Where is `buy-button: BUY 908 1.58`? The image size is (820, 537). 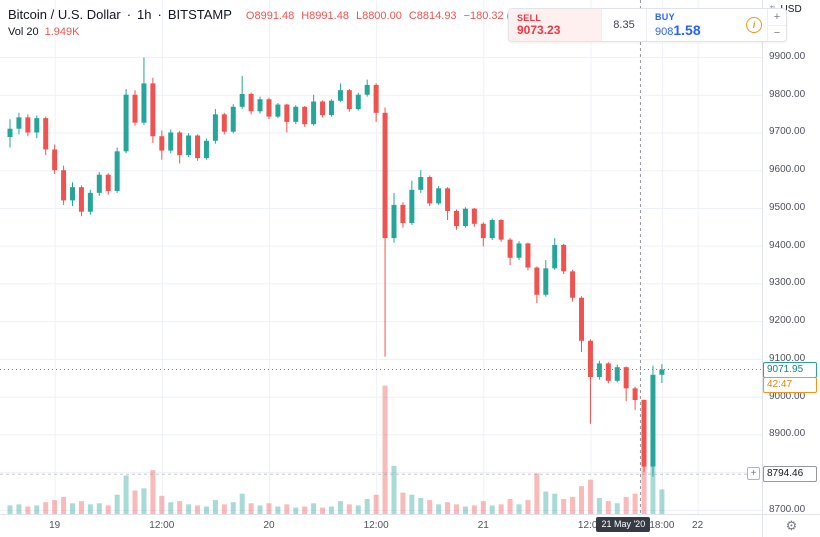
buy-button: BUY 908 1.58 is located at coordinates (694, 25).